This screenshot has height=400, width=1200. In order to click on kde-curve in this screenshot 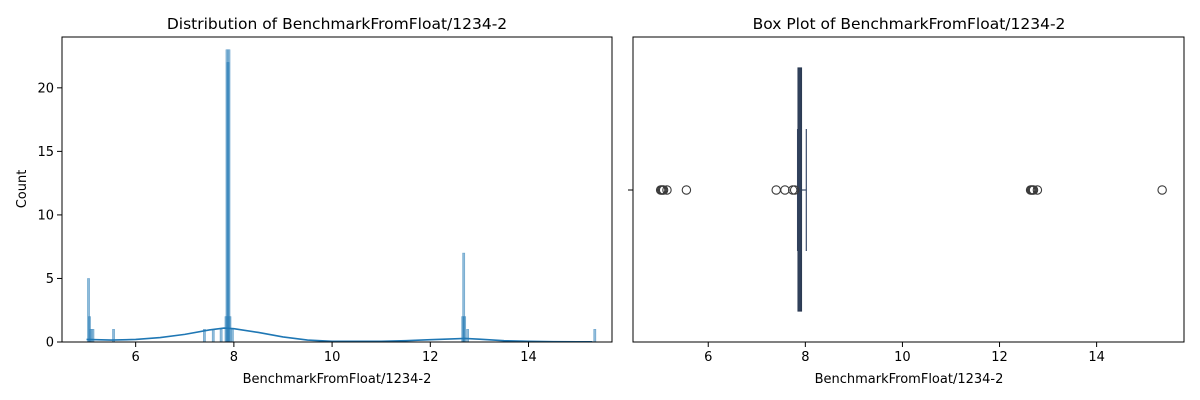, I will do `click(339, 335)`.